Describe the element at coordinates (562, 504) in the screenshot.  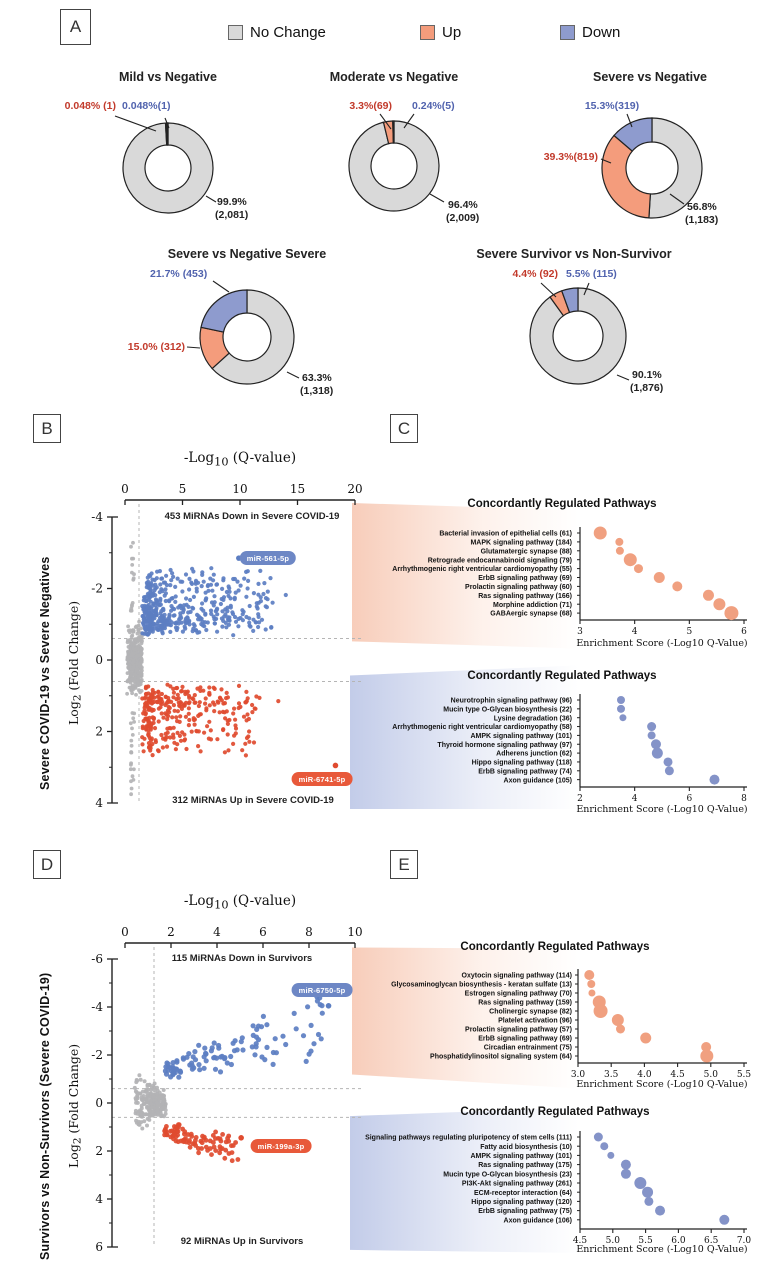
I see `pathway-c-top-title: Concordantly Regulated Pathways` at that location.